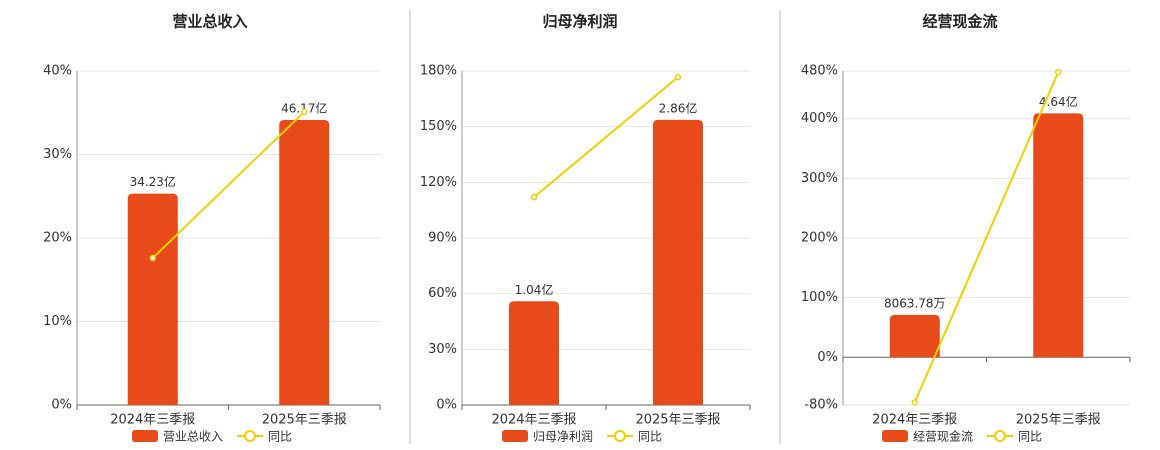  Describe the element at coordinates (442, 238) in the screenshot. I see `y-tick-label: 90%` at that location.